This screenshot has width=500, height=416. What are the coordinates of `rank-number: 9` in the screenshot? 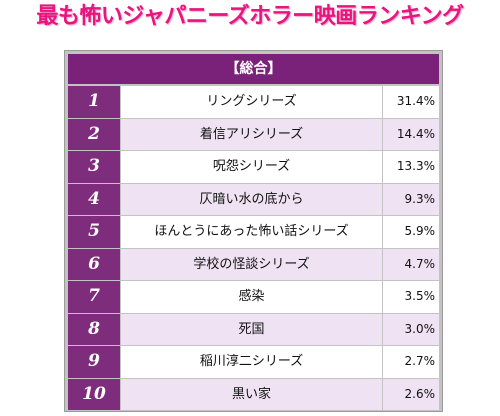 It's located at (94, 362).